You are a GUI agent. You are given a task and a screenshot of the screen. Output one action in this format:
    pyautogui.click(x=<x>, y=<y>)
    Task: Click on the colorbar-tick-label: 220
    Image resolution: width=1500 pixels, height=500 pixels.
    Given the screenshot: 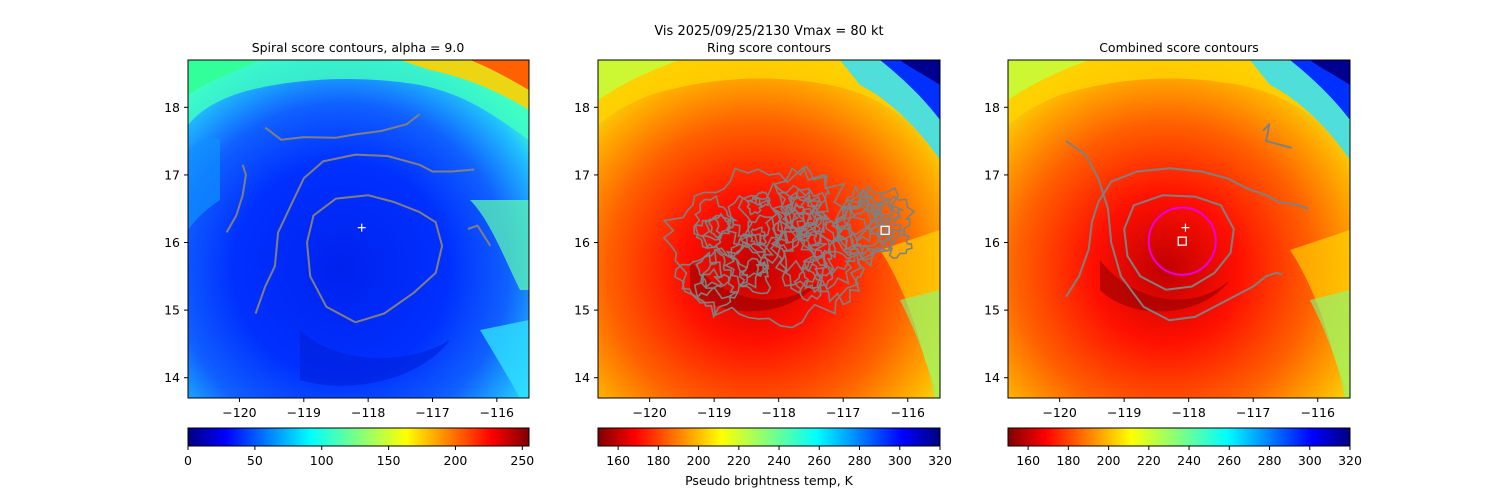 What is the action you would take?
    pyautogui.click(x=1149, y=460)
    